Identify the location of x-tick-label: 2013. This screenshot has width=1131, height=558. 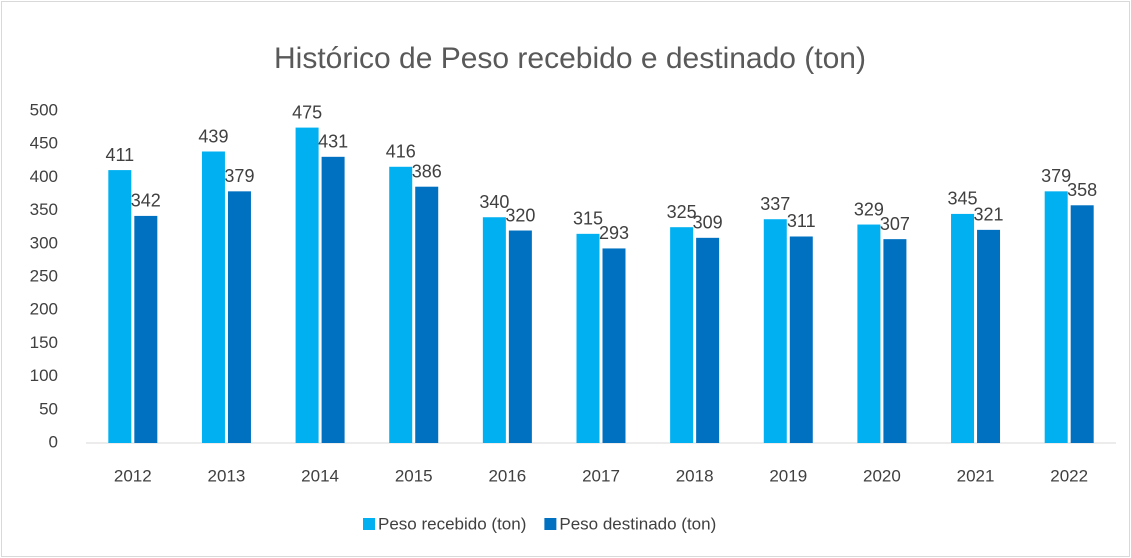
(227, 475).